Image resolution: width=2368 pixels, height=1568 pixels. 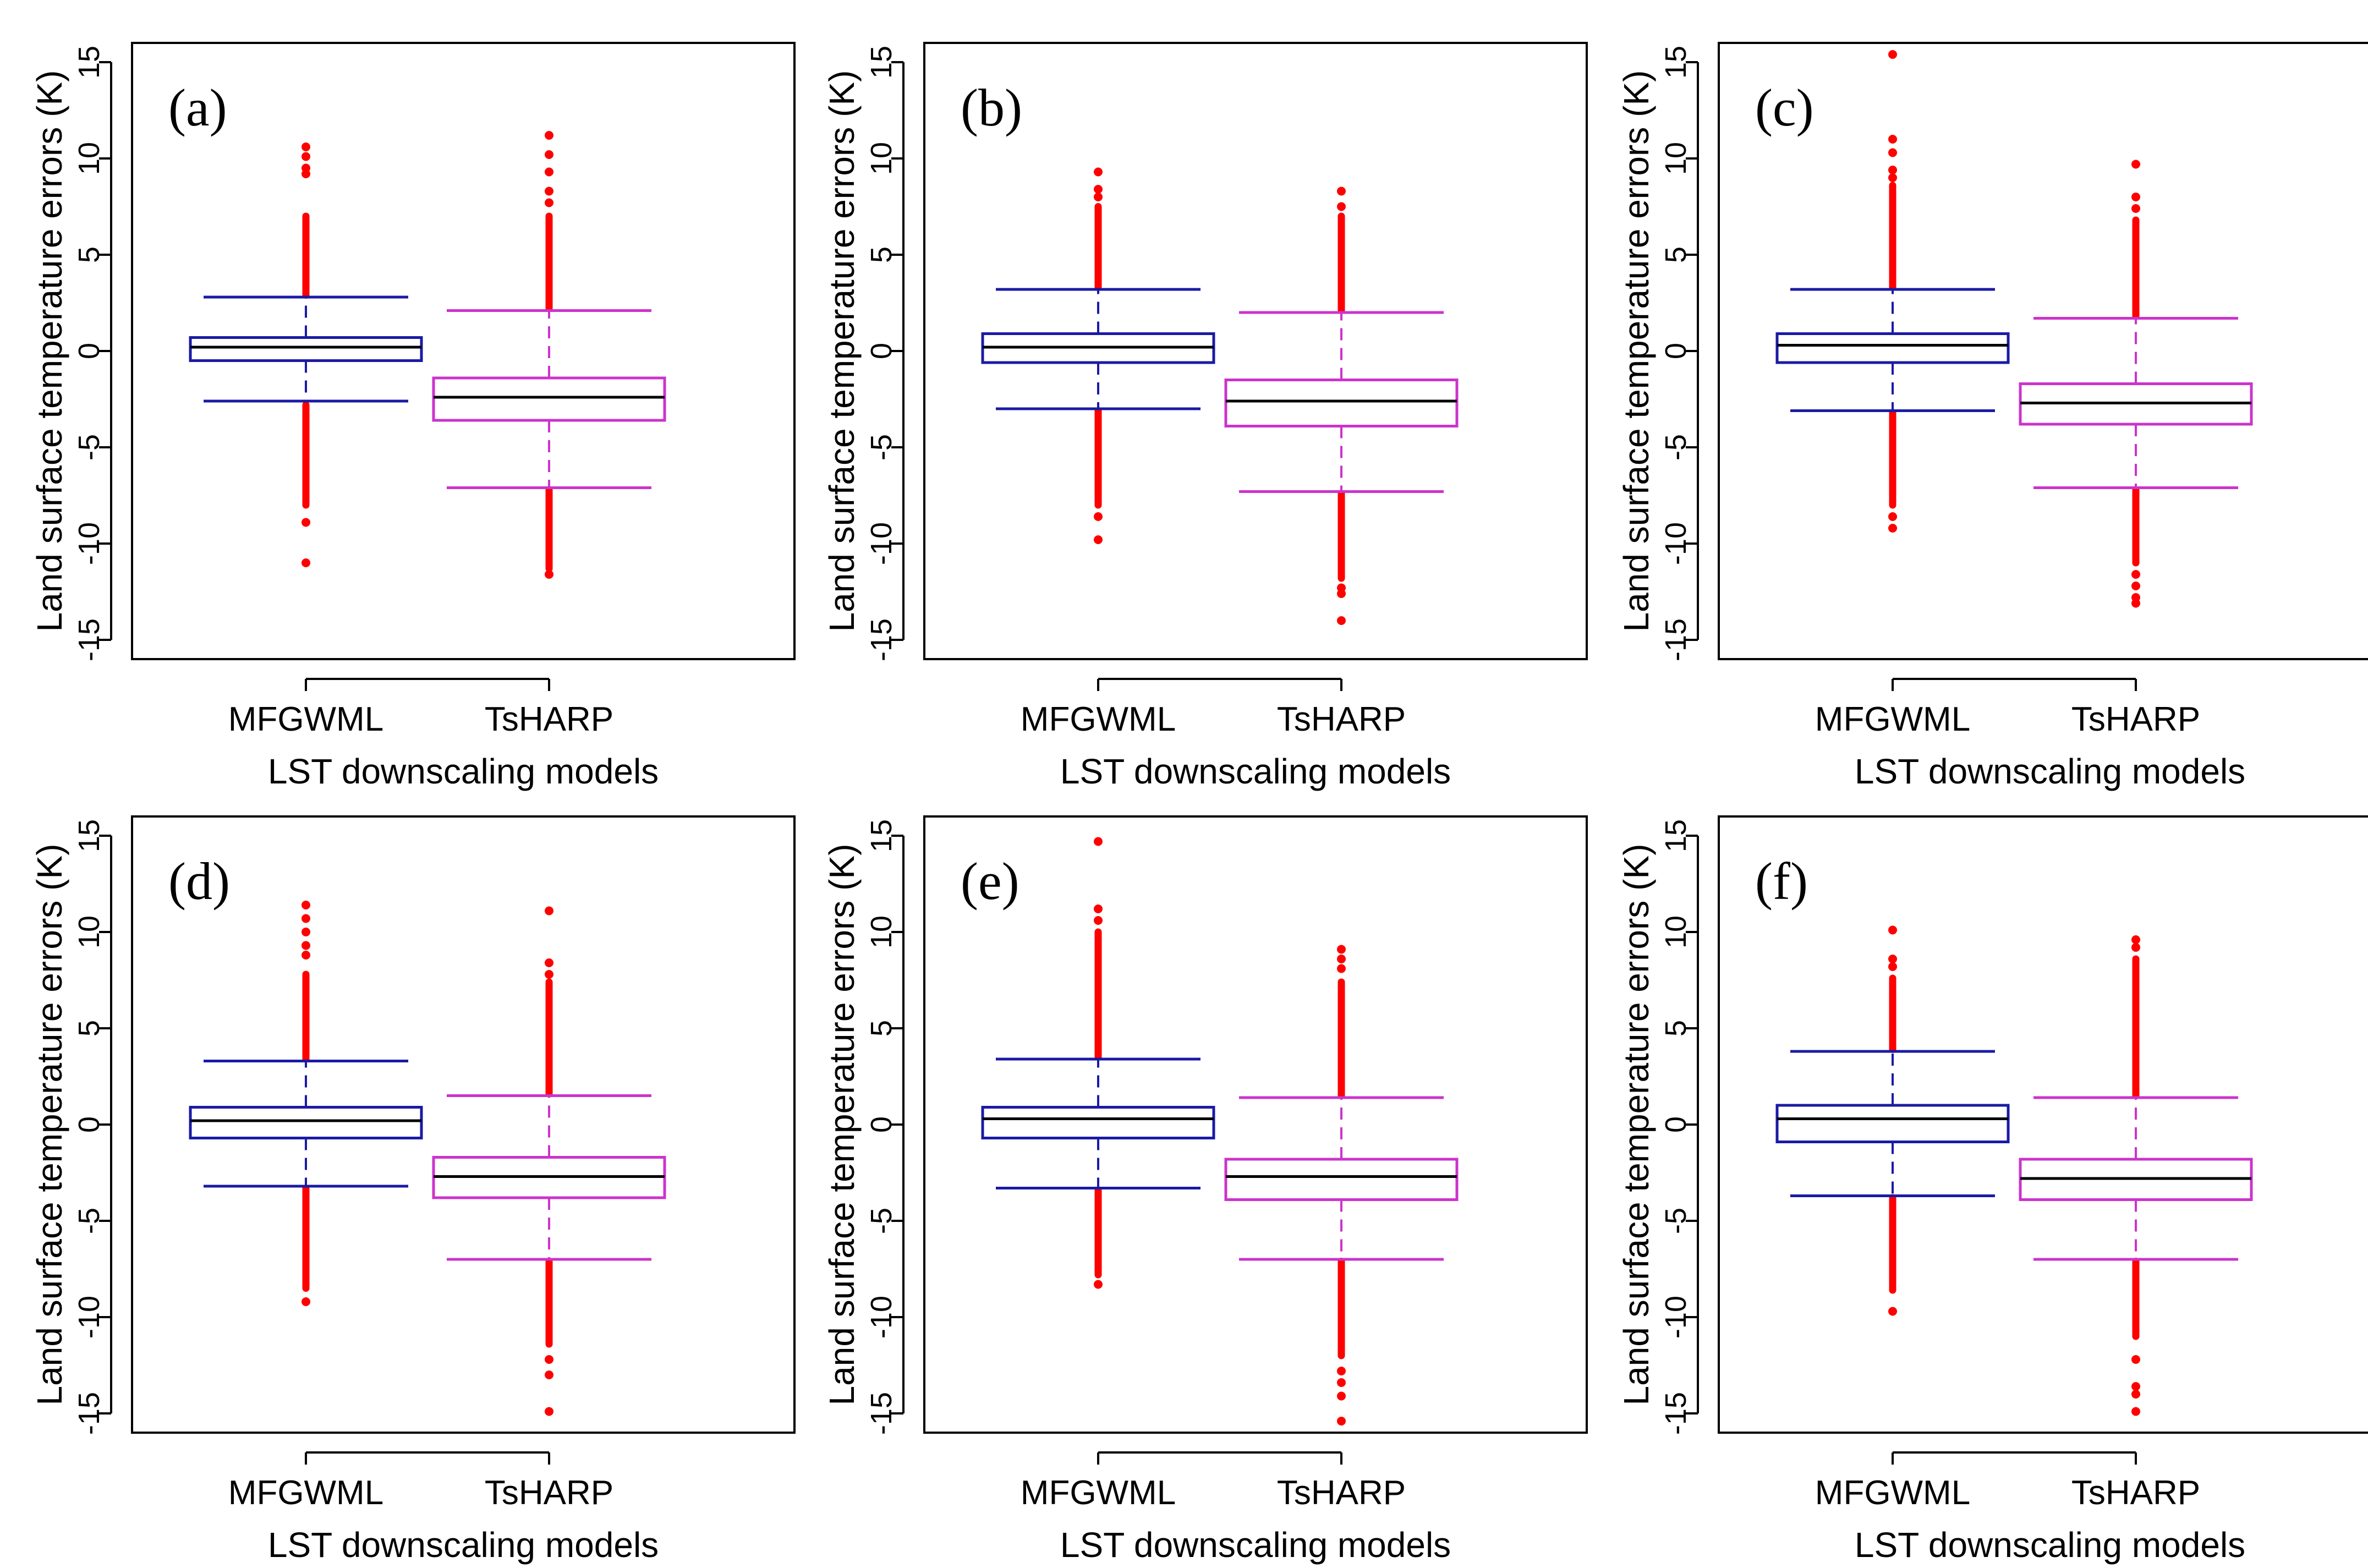 What do you see at coordinates (89, 1124) in the screenshot?
I see `y-tick-label: 0` at bounding box center [89, 1124].